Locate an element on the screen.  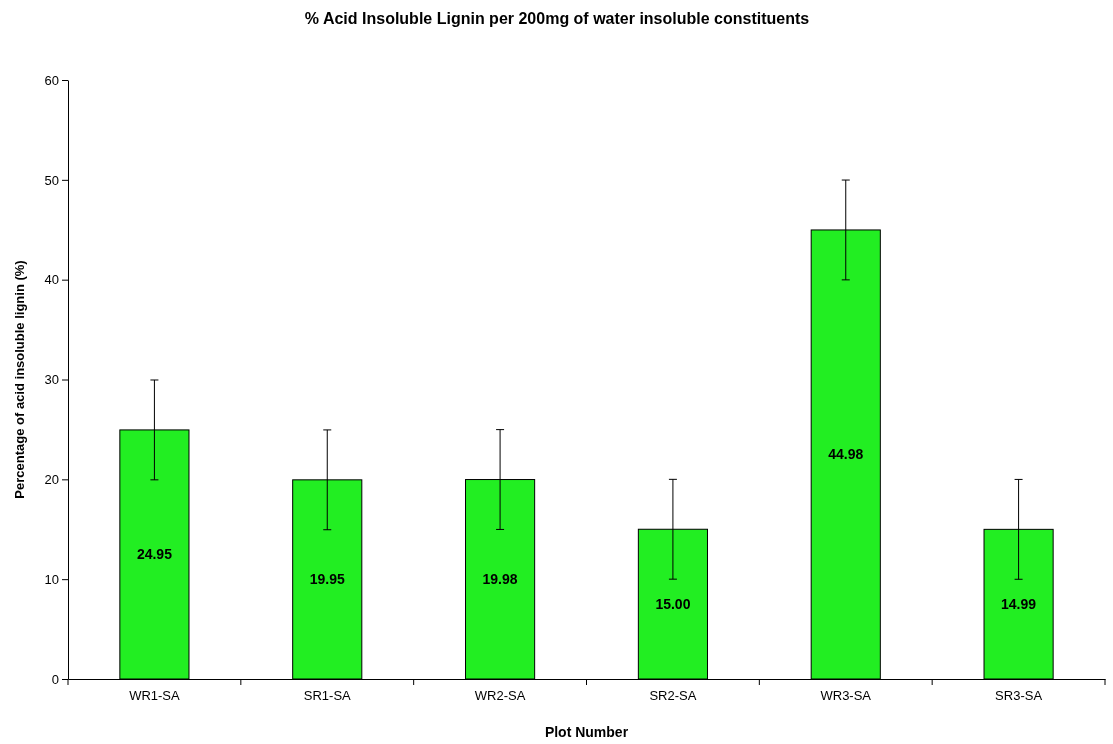
x-tick-label: SR2-SA is located at coordinates (673, 696).